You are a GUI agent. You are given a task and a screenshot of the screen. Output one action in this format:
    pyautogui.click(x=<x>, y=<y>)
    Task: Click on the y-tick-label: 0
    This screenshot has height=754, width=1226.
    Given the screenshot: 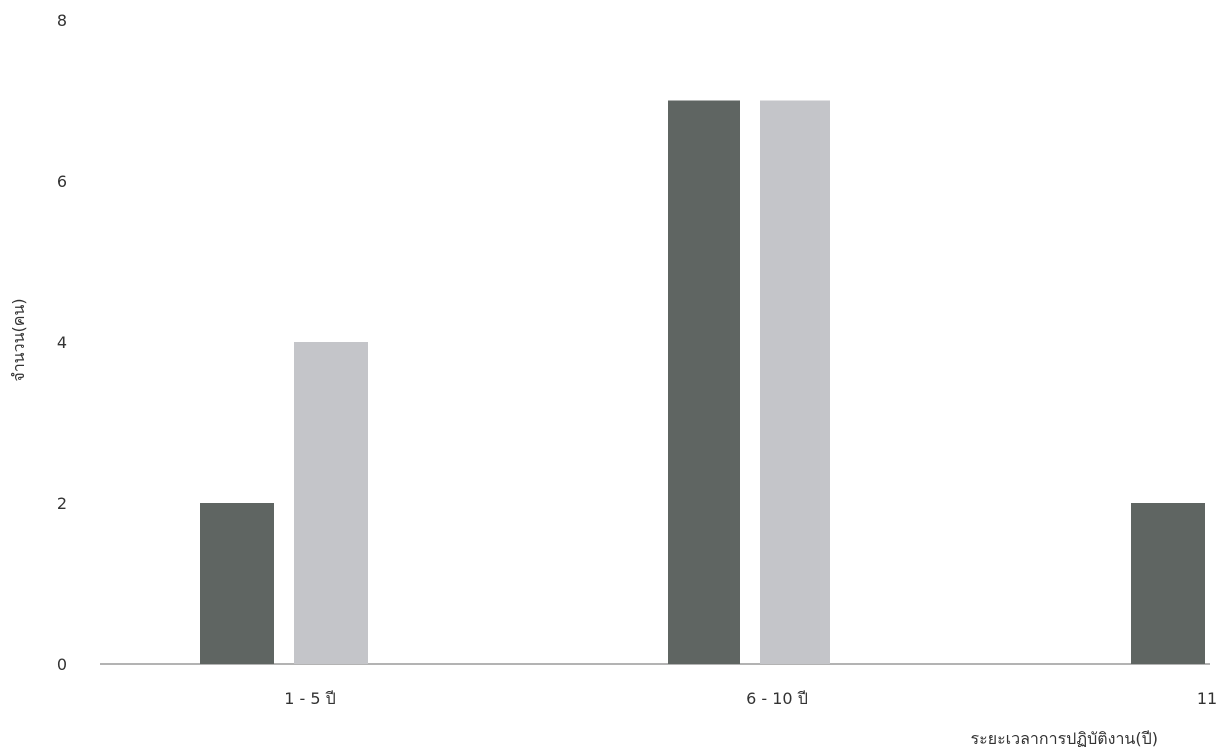 What is the action you would take?
    pyautogui.click(x=62, y=664)
    